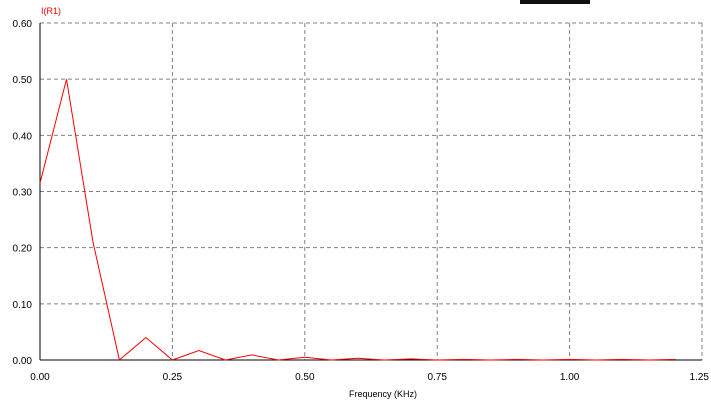  What do you see at coordinates (570, 377) in the screenshot?
I see `x-tick-label: 1.00` at bounding box center [570, 377].